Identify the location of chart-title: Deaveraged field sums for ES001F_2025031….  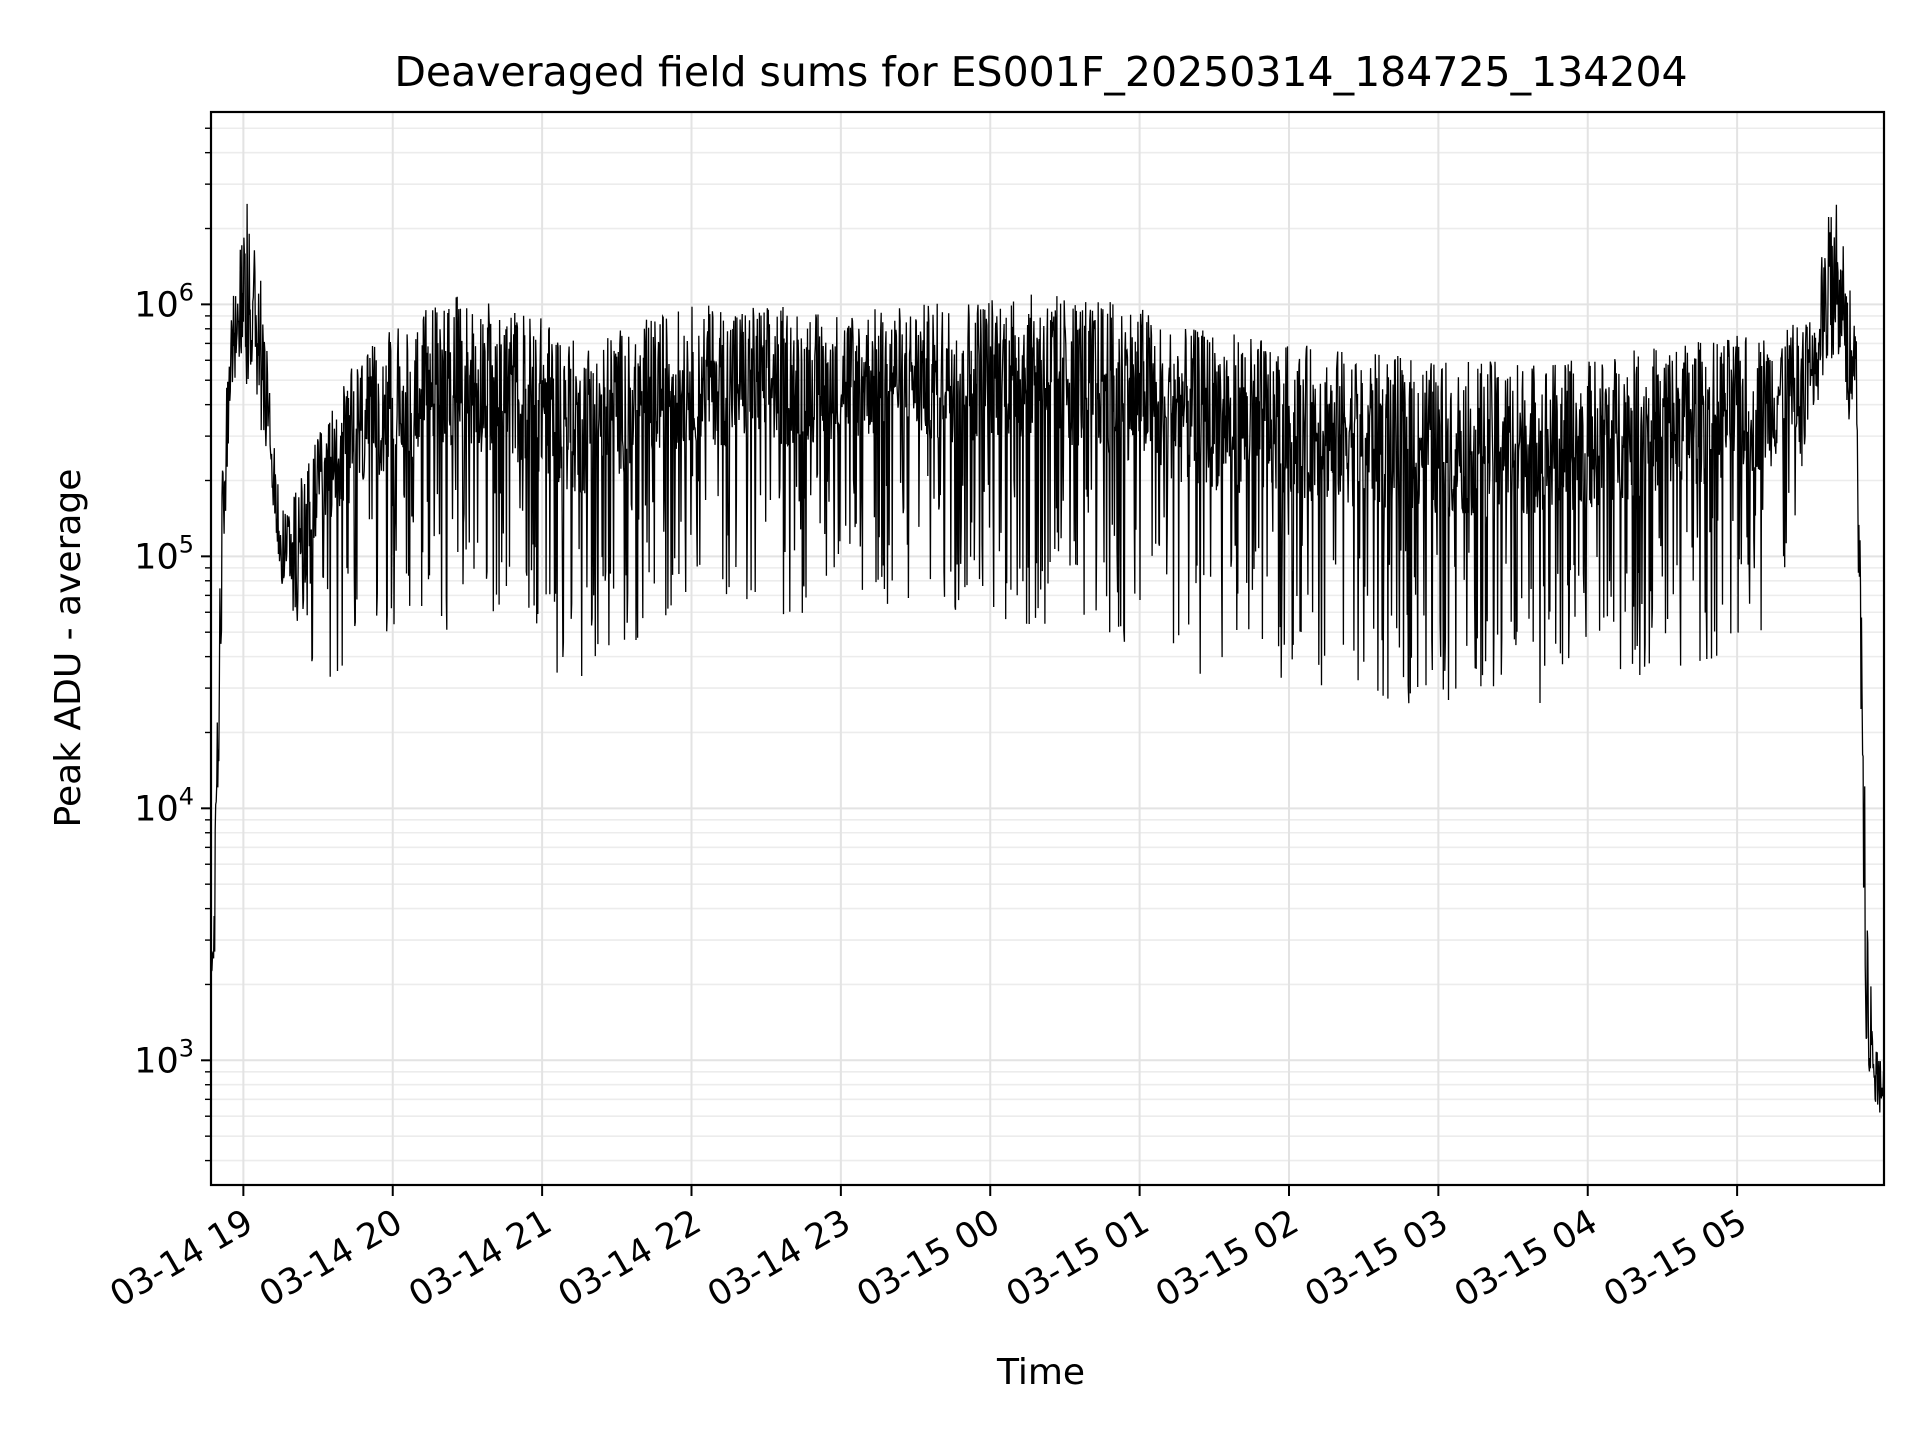
(1040, 72).